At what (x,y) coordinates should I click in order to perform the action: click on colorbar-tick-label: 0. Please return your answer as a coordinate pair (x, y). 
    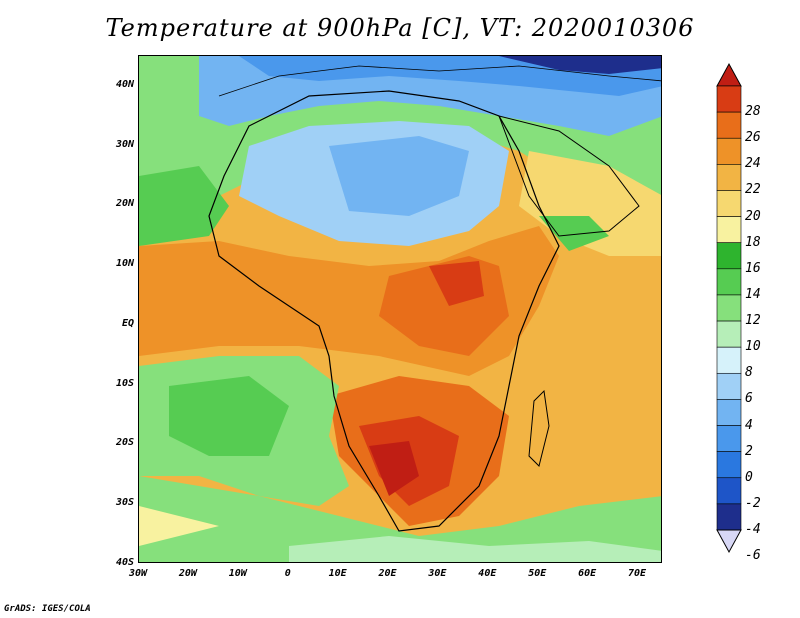
    Looking at the image, I should click on (749, 477).